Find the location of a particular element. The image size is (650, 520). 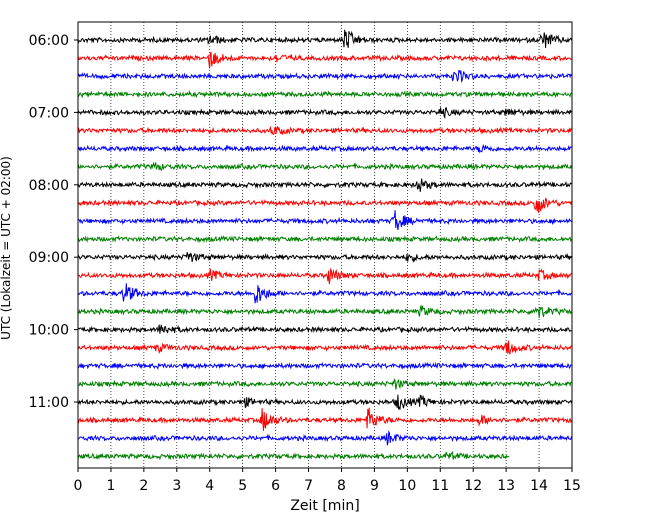

x-tick-label: 11 is located at coordinates (440, 486).